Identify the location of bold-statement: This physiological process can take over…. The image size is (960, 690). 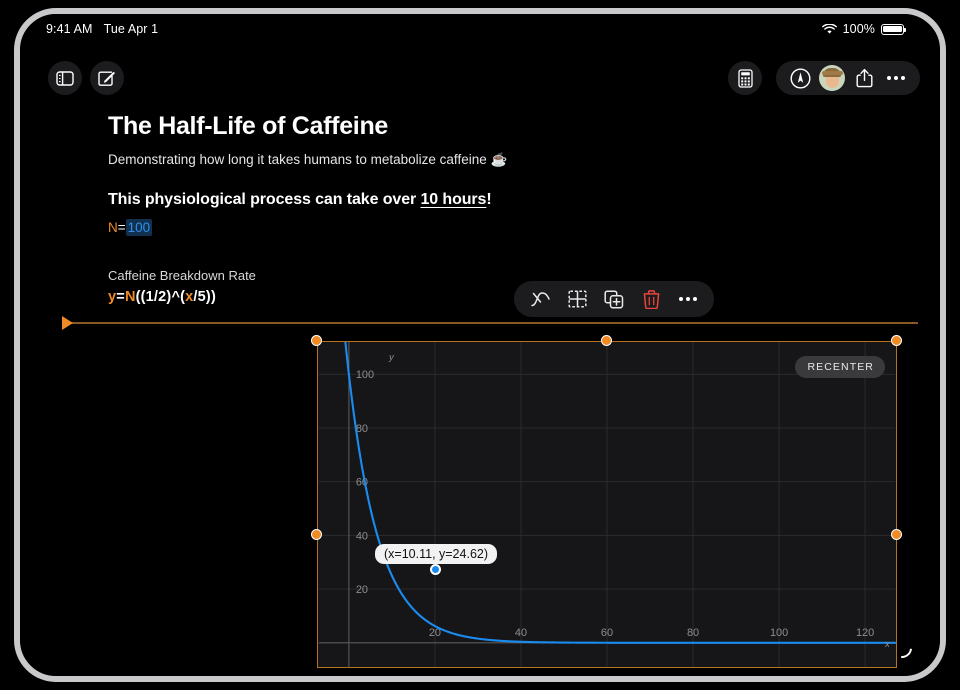
(524, 200).